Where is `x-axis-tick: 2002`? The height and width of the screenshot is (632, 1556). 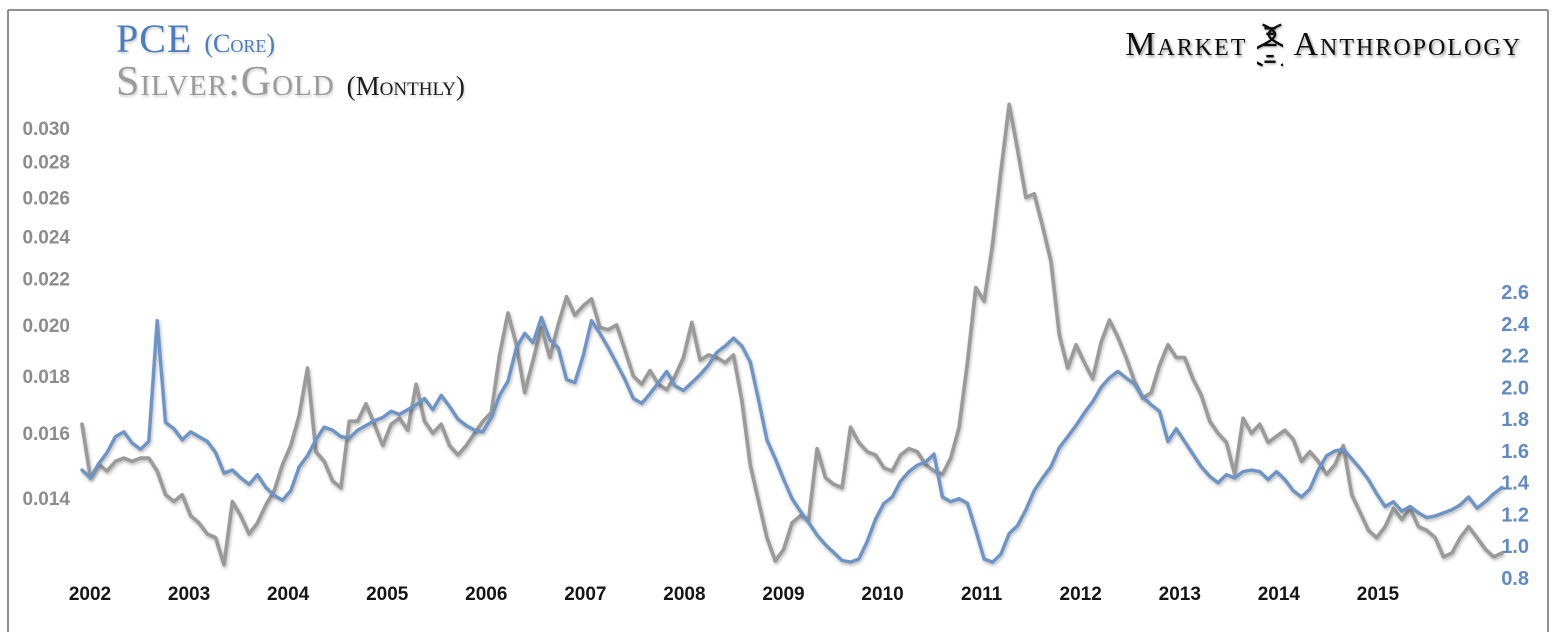
x-axis-tick: 2002 is located at coordinates (90, 594).